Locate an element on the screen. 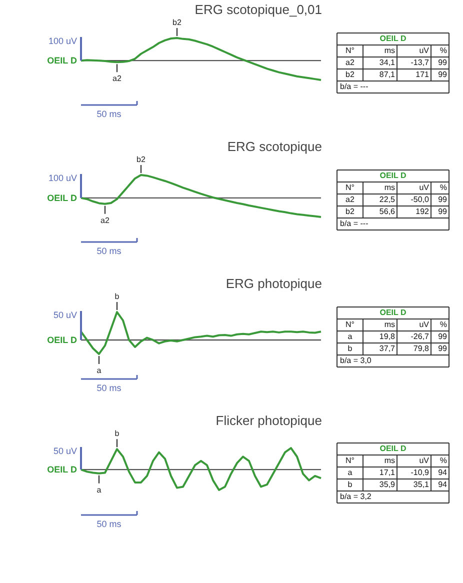 This screenshot has height=583, width=463. text: 87,1 is located at coordinates (387, 74).